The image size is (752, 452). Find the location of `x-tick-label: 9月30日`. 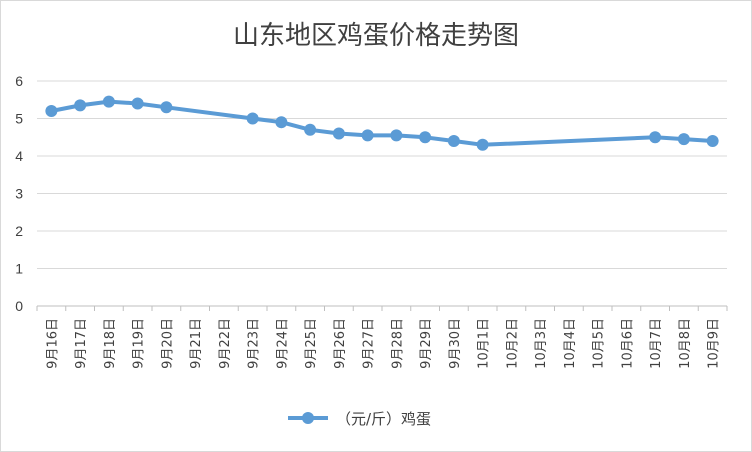

x-tick-label: 9月30日 is located at coordinates (455, 343).